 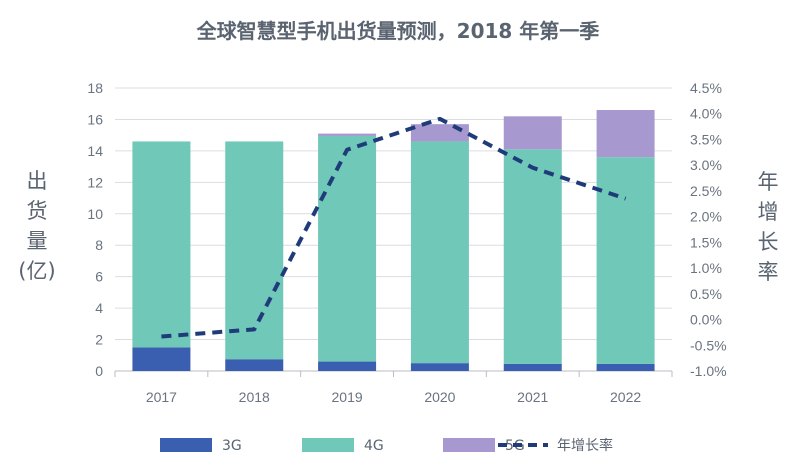 I want to click on y2-tick-label: 2.0%, so click(x=706, y=217).